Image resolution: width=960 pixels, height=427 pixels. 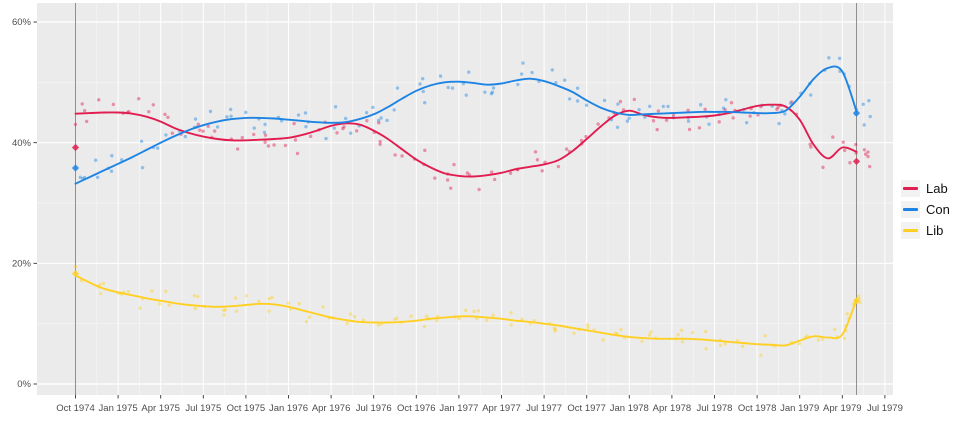 I want to click on legend-item-lib: Lib, so click(x=925, y=230).